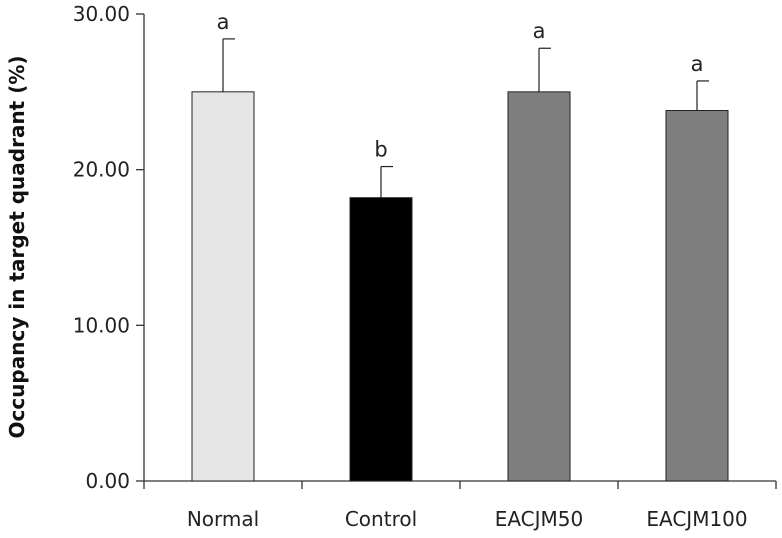 This screenshot has width=782, height=538. What do you see at coordinates (539, 286) in the screenshot?
I see `bar-eacjm50` at bounding box center [539, 286].